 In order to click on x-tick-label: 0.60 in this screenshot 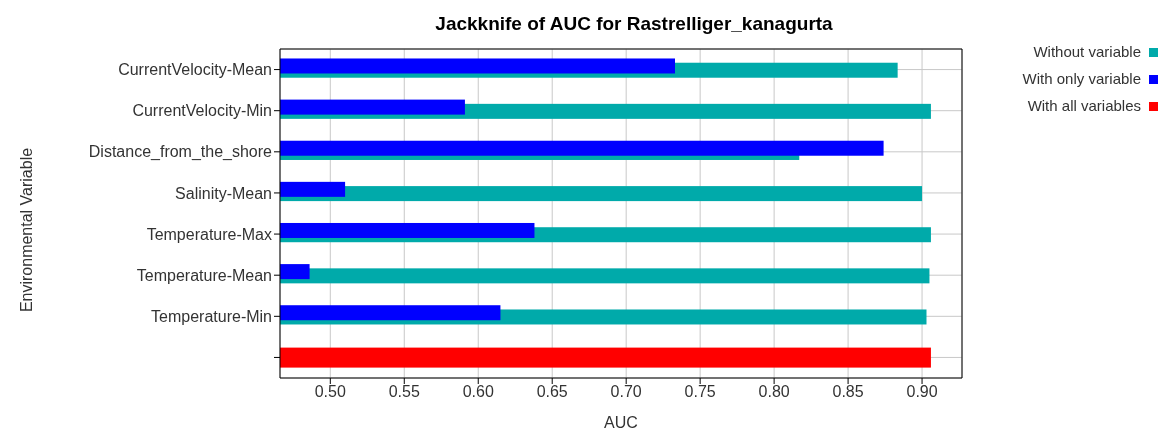, I will do `click(478, 392)`.